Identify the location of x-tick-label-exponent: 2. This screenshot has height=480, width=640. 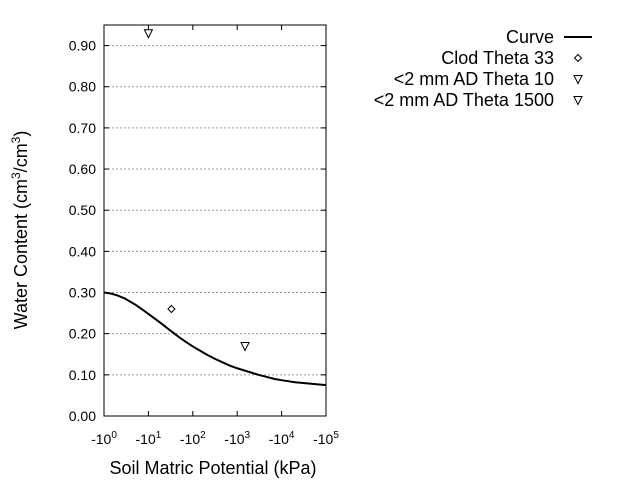
(203, 435).